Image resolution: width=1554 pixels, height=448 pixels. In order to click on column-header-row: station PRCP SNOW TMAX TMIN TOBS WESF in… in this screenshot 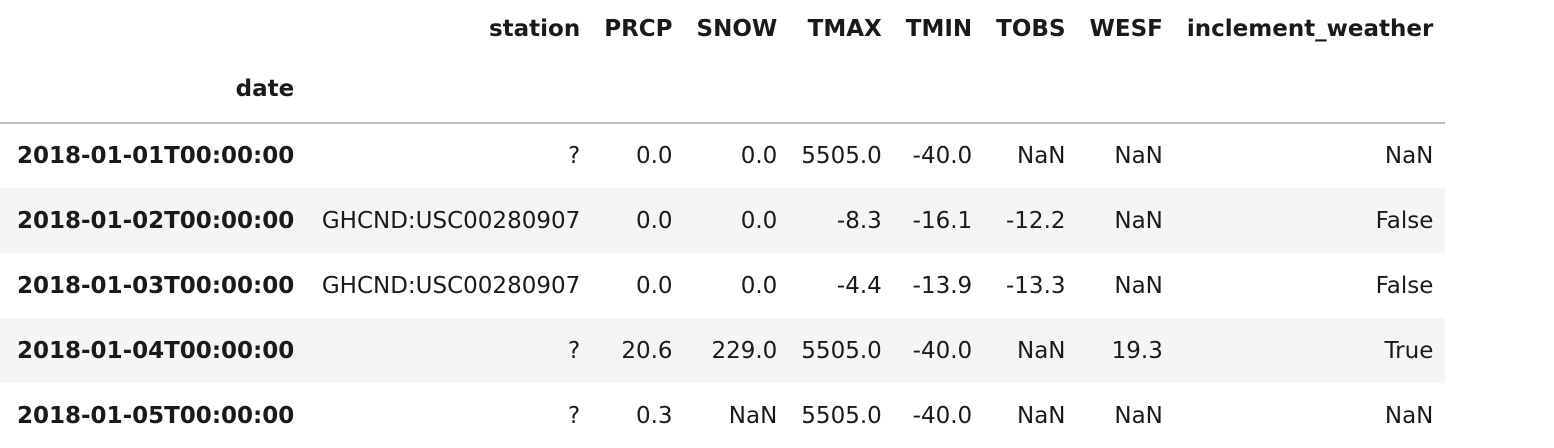, I will do `click(722, 28)`.